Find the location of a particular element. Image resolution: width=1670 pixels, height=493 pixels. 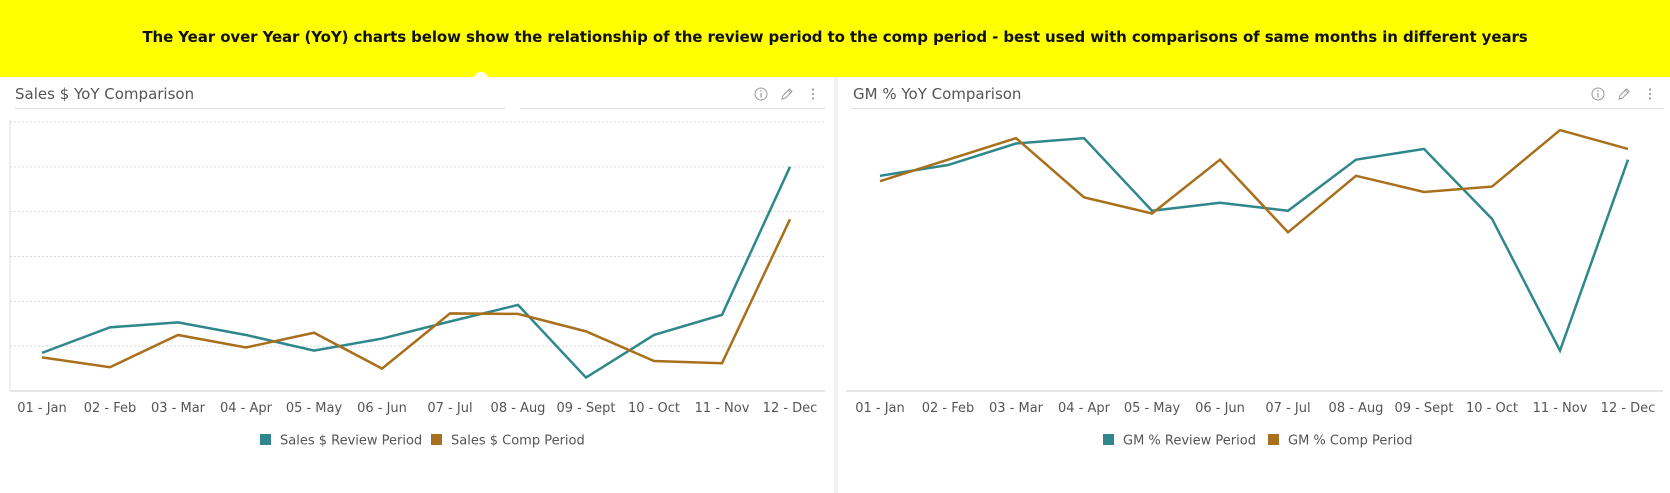

panel-title: Sales $ YoY Comparison is located at coordinates (105, 94).